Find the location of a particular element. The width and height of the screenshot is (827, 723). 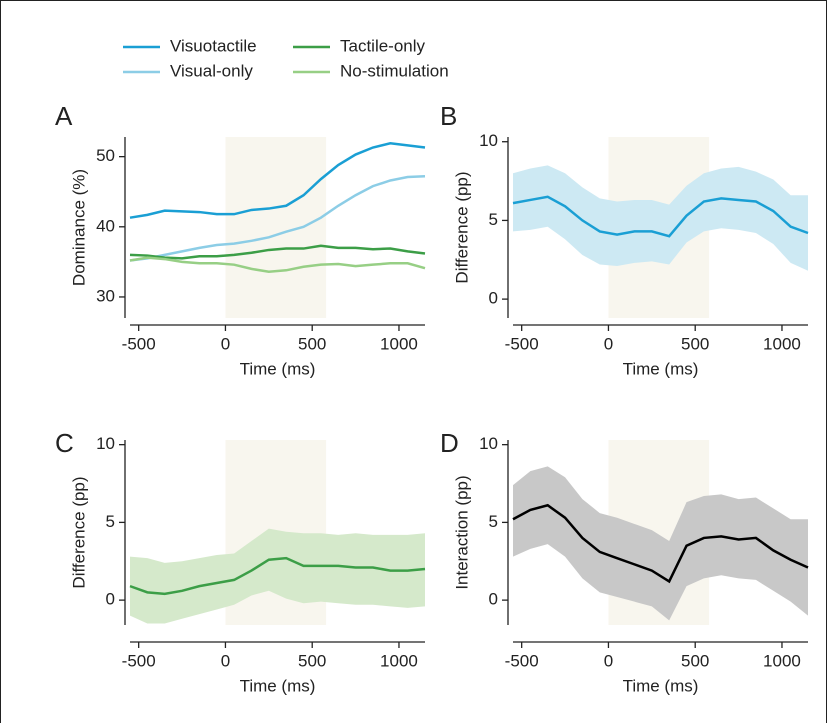

legend-label: Tactile-only is located at coordinates (383, 45).